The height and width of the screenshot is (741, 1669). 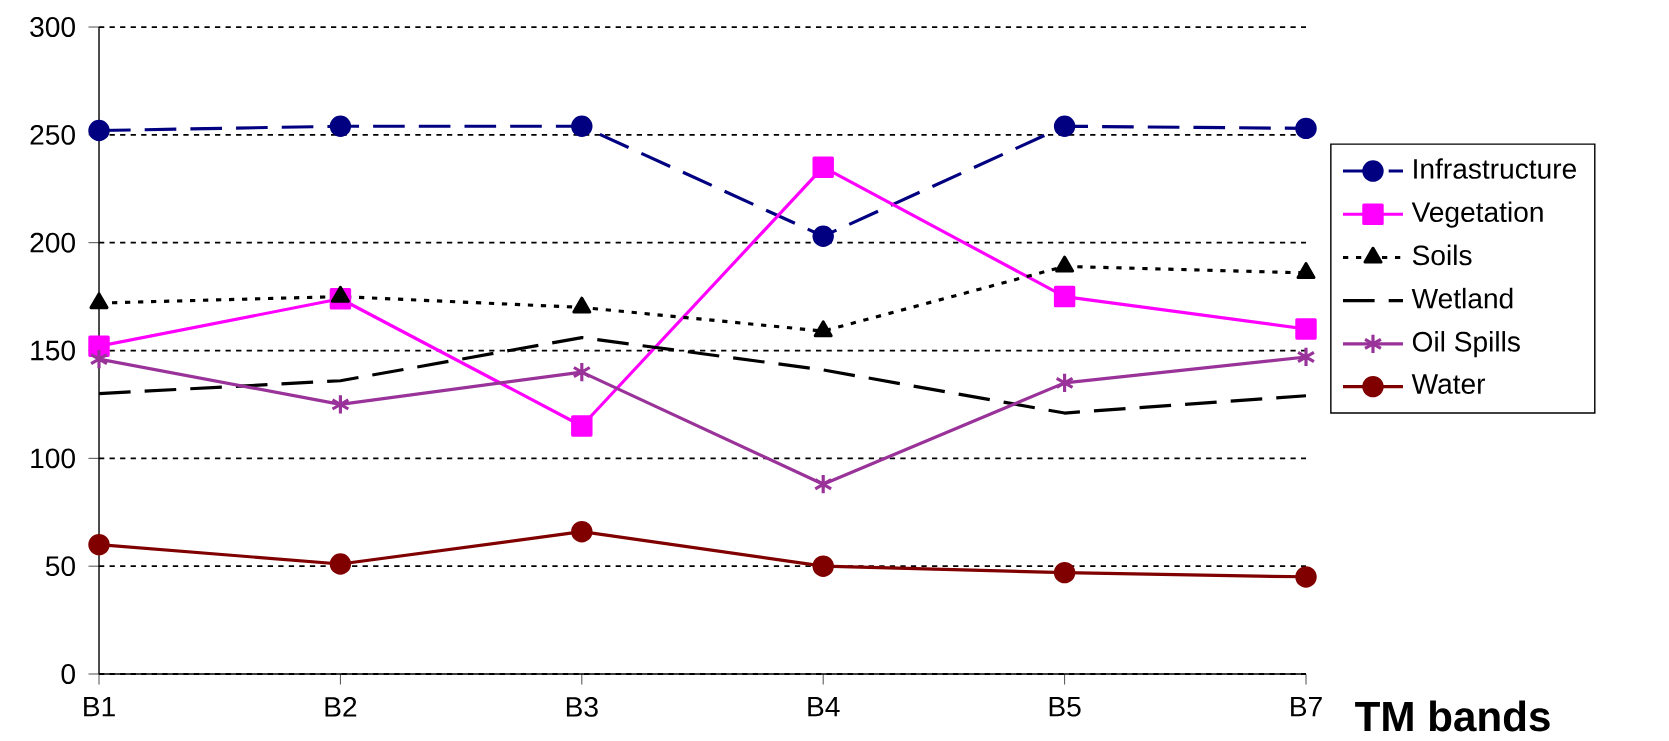 What do you see at coordinates (1442, 255) in the screenshot?
I see `legend-label: Soils` at bounding box center [1442, 255].